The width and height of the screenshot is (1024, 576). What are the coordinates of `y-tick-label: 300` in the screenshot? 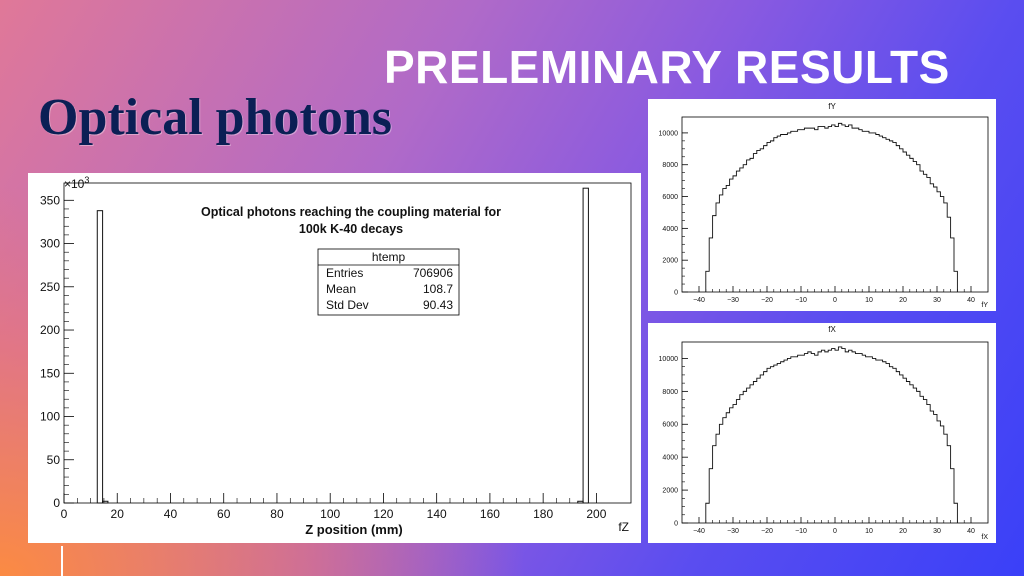 It's located at (50, 244).